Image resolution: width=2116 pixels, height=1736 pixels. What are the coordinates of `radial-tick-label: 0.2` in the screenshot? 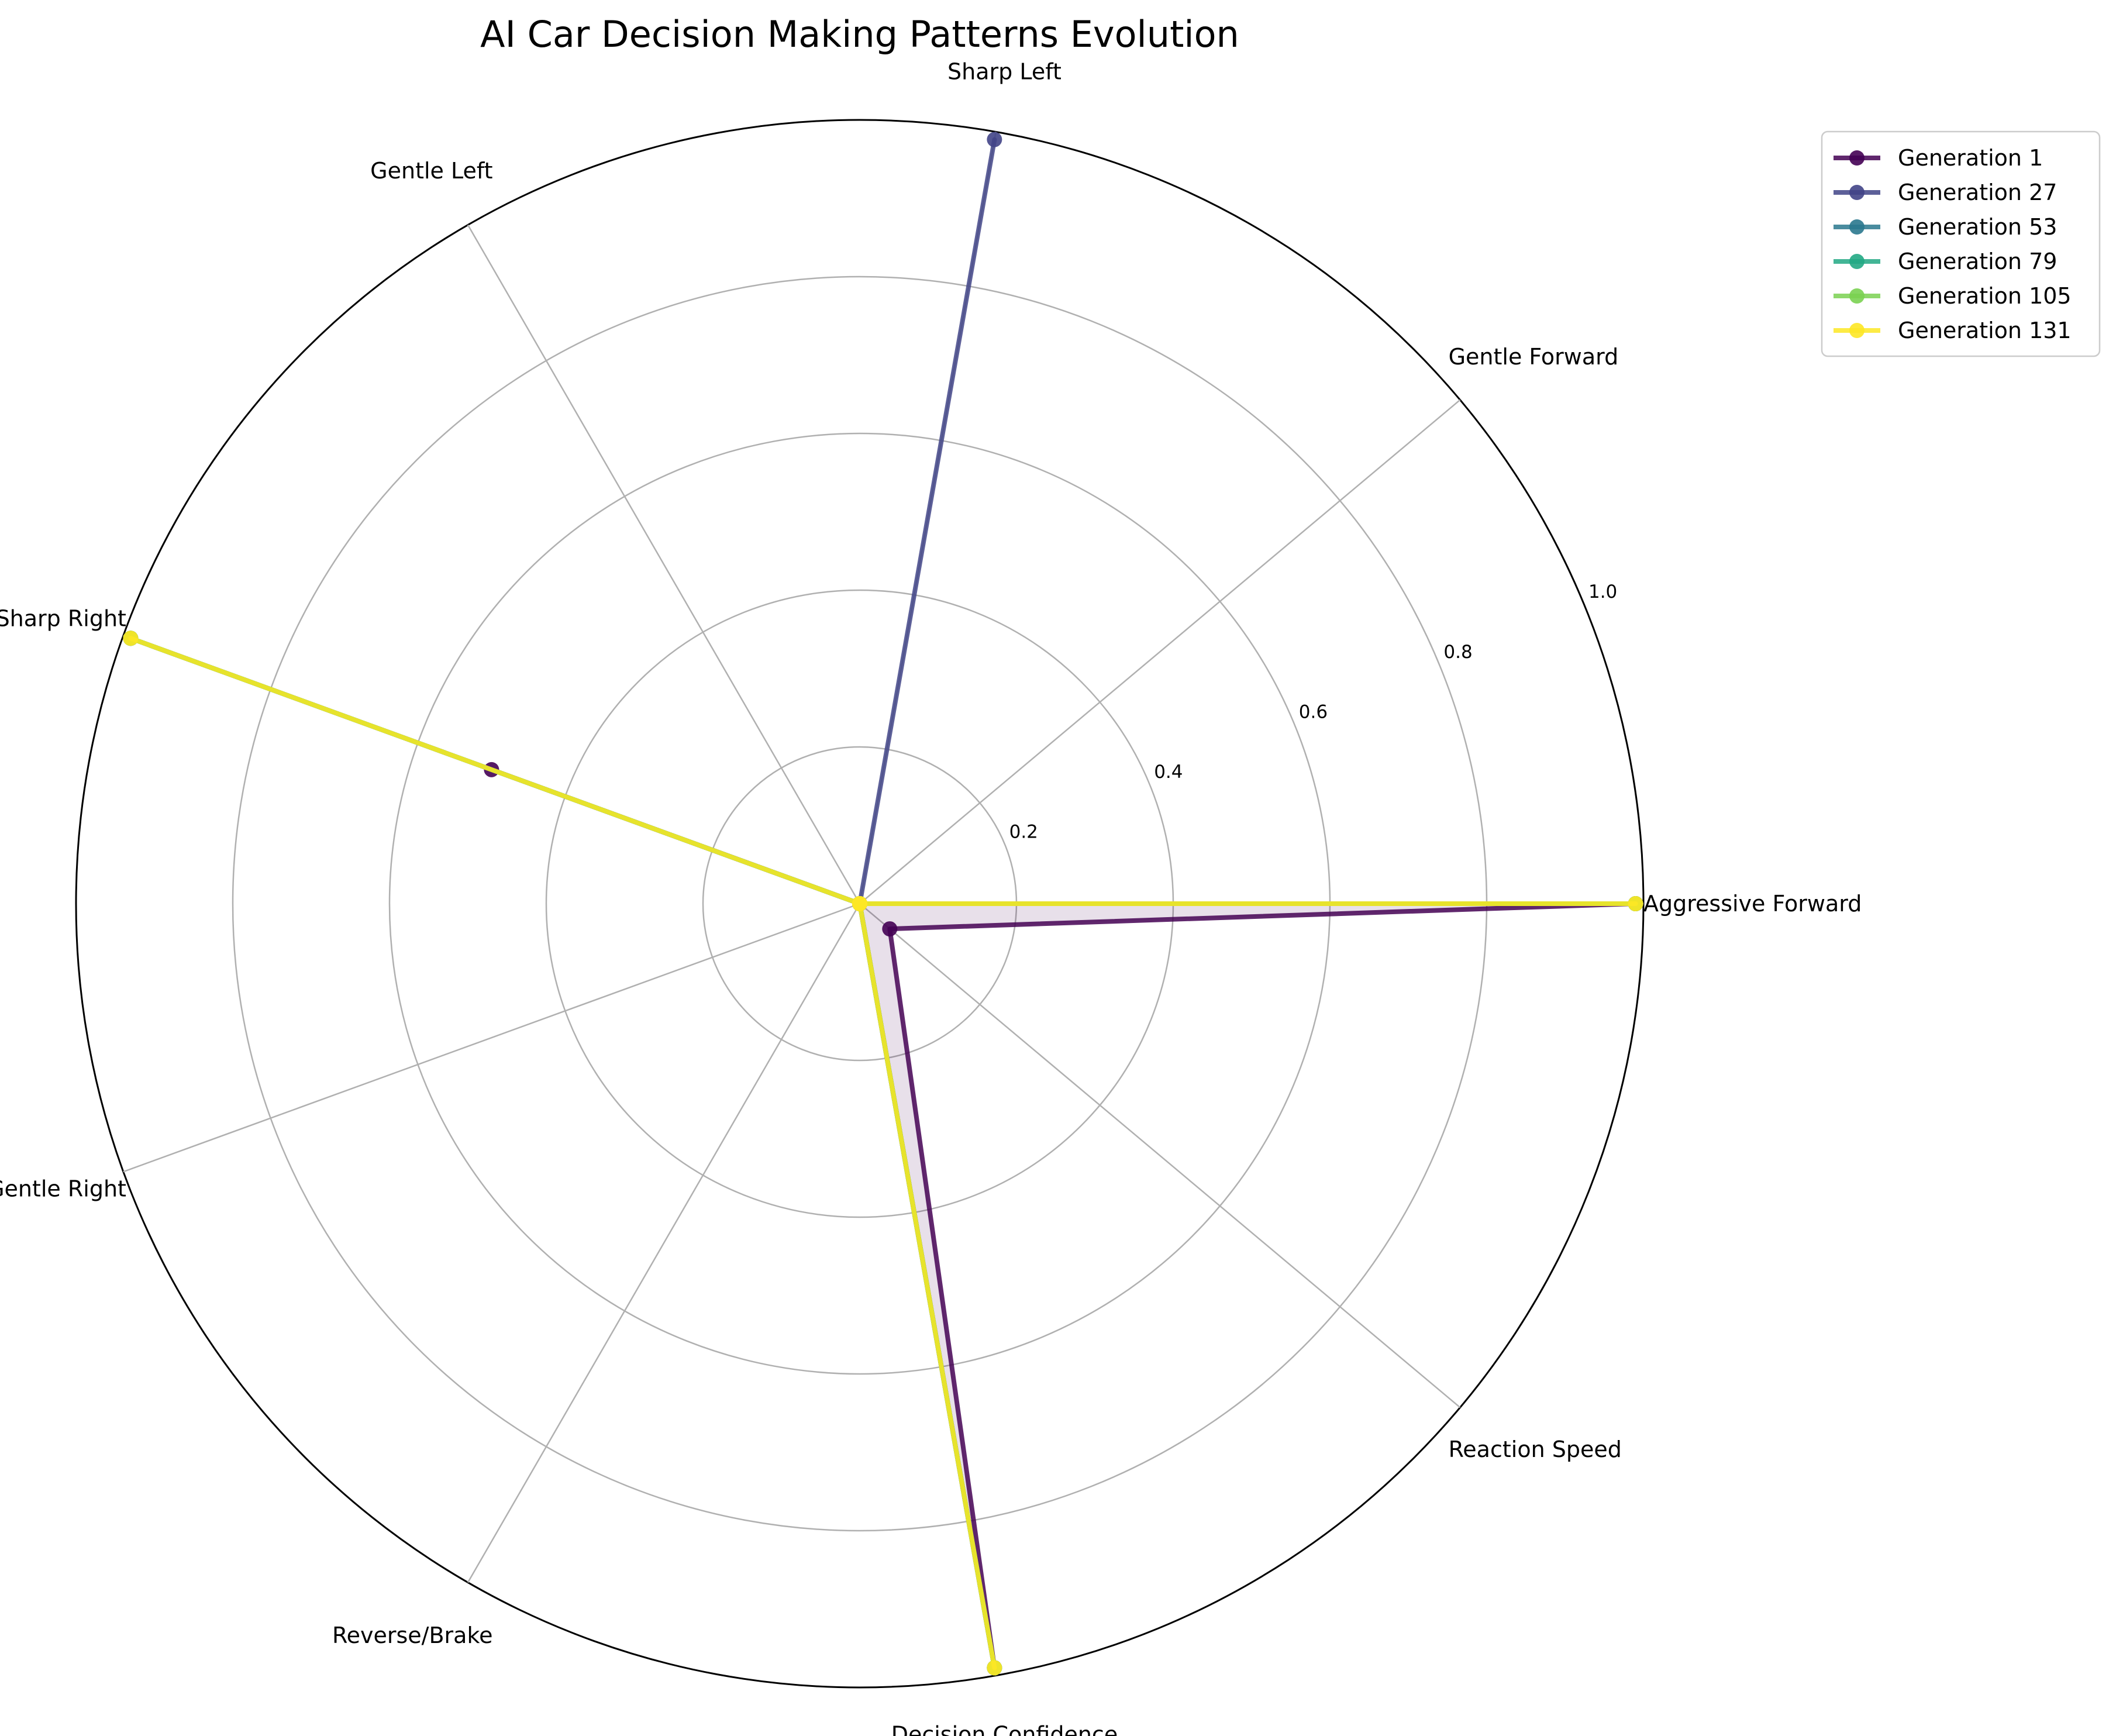 It's located at (1024, 831).